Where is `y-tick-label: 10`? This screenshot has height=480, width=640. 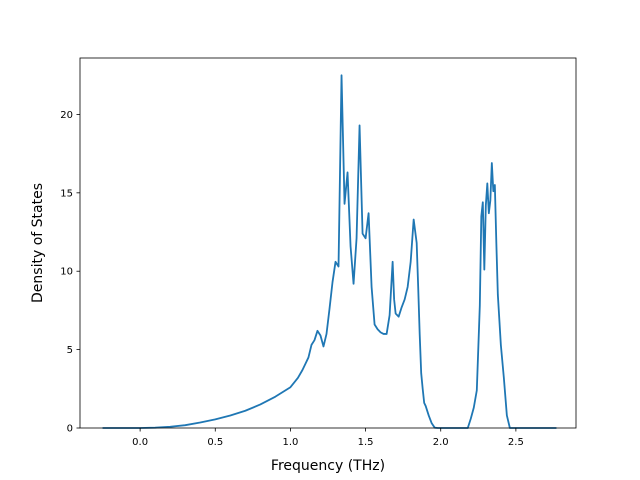 y-tick-label: 10 is located at coordinates (66, 272).